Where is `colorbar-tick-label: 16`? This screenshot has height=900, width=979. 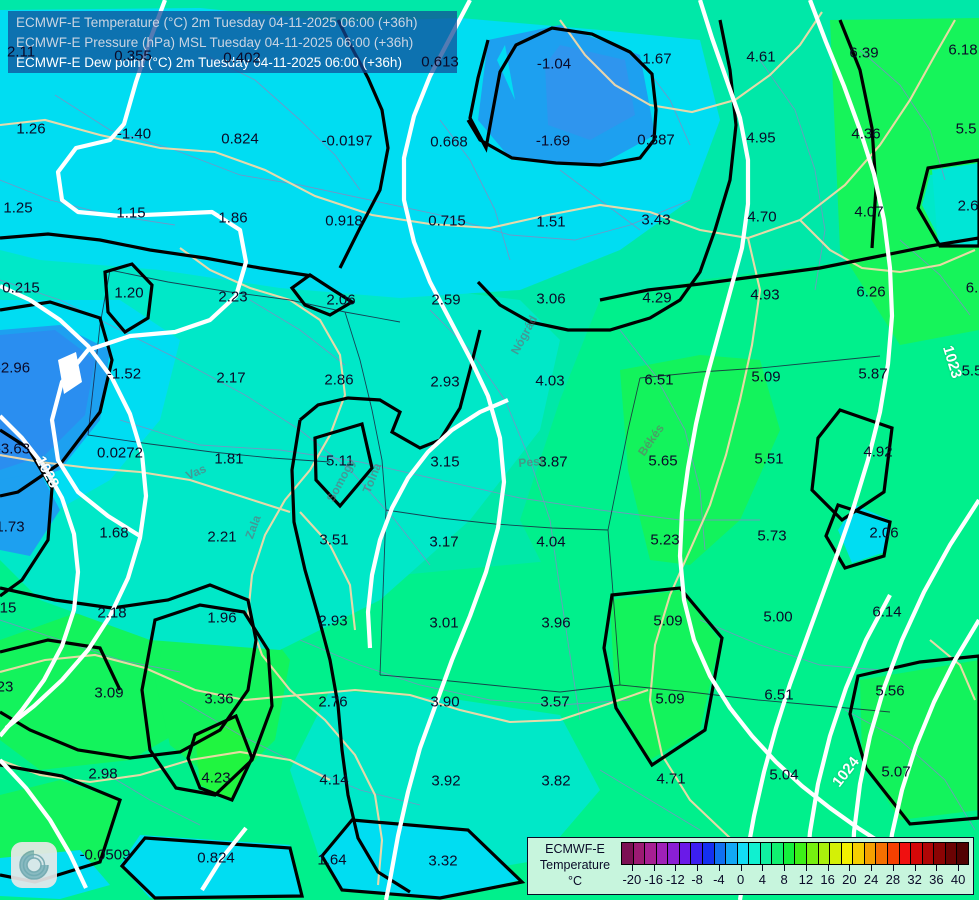 colorbar-tick-label: 16 is located at coordinates (827, 879).